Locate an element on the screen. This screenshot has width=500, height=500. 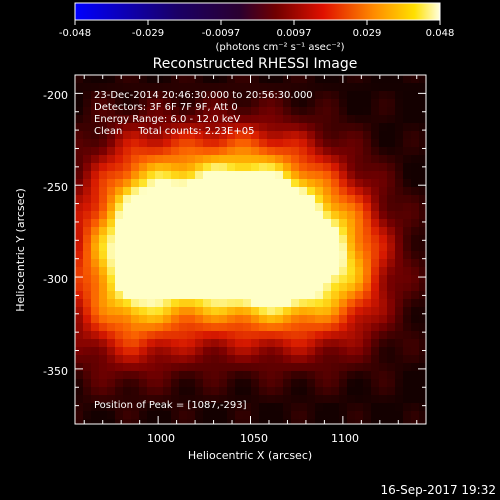
annotation-clean-counts: Clean Total counts: 2.23E+05 is located at coordinates (174, 131).